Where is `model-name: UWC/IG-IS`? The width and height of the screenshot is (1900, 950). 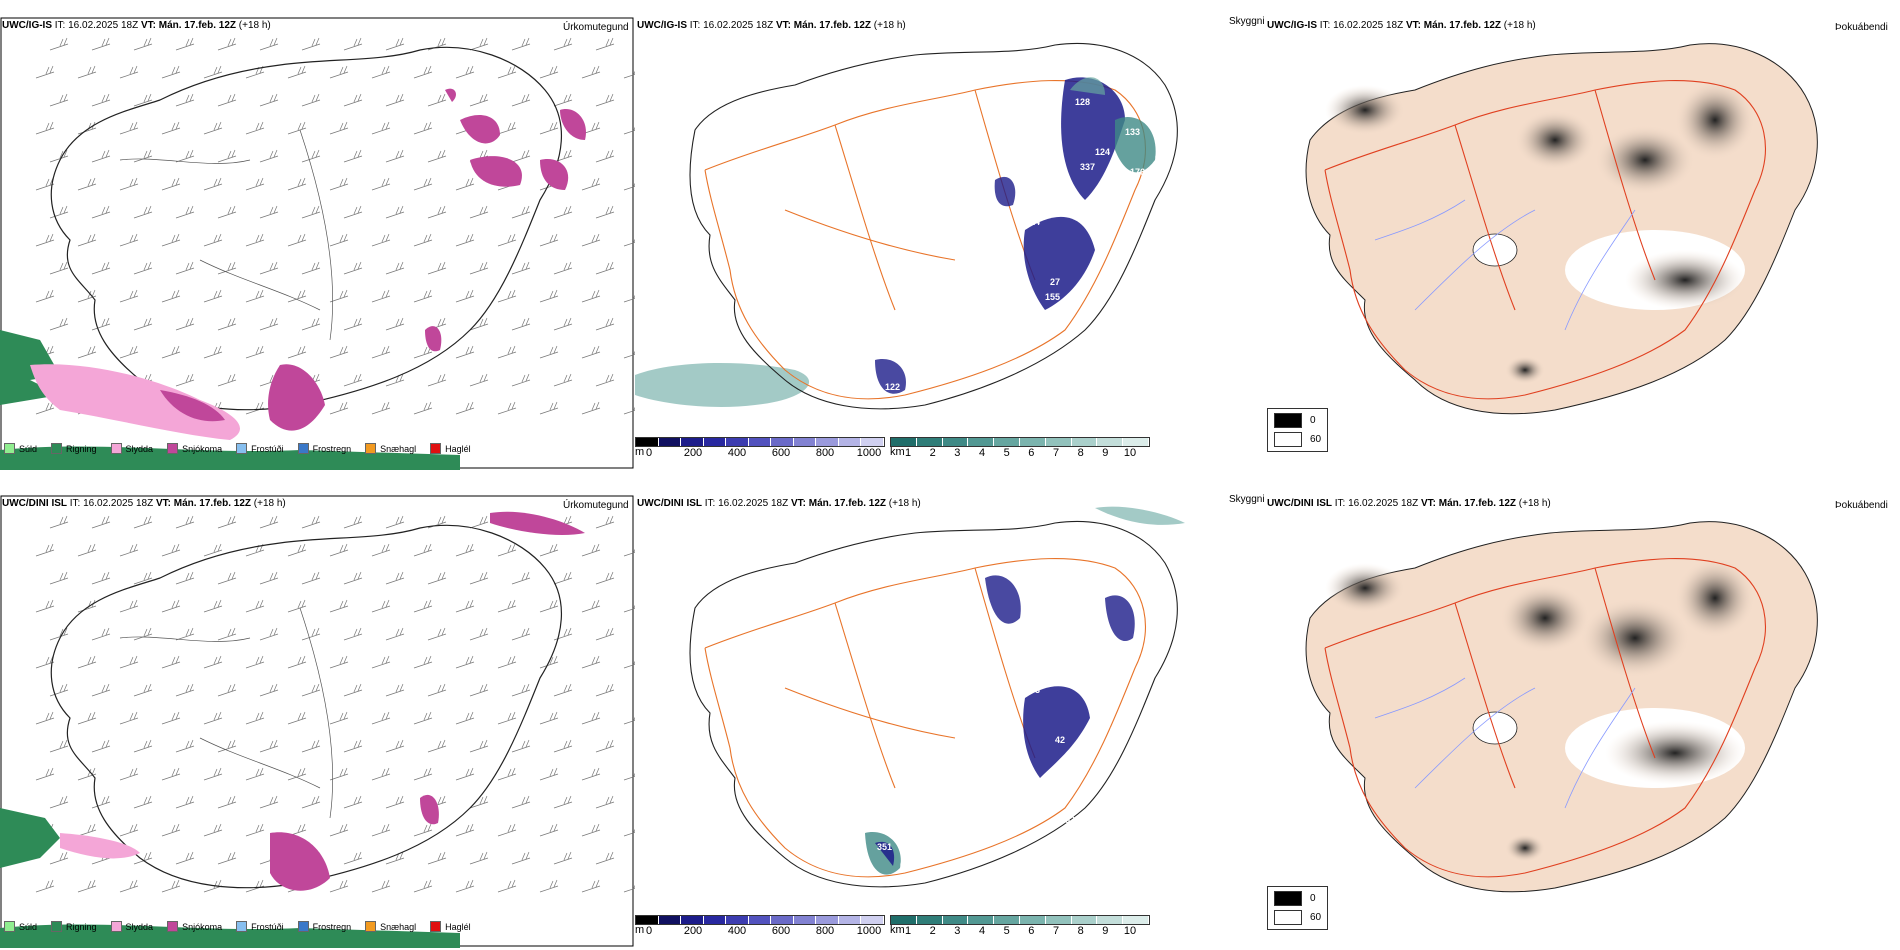 model-name: UWC/IG-IS is located at coordinates (1292, 25).